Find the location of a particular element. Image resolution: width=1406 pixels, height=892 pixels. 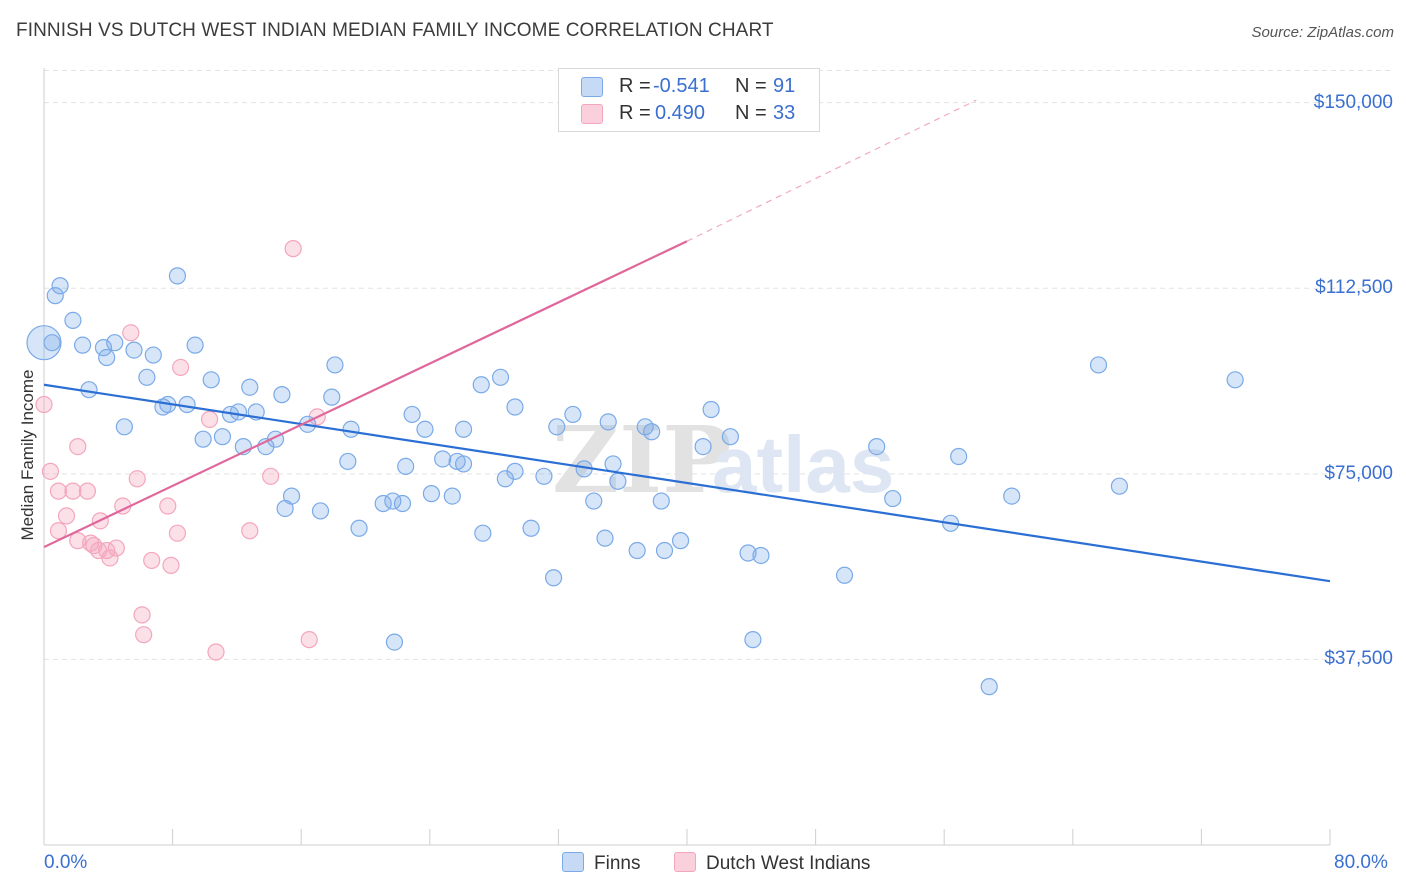

legend-r-value: -0.541 is located at coordinates (681, 86).